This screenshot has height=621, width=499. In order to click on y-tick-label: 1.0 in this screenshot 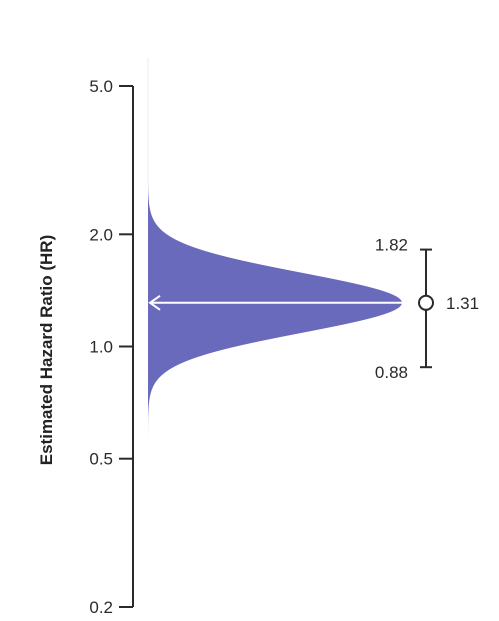, I will do `click(101, 347)`.